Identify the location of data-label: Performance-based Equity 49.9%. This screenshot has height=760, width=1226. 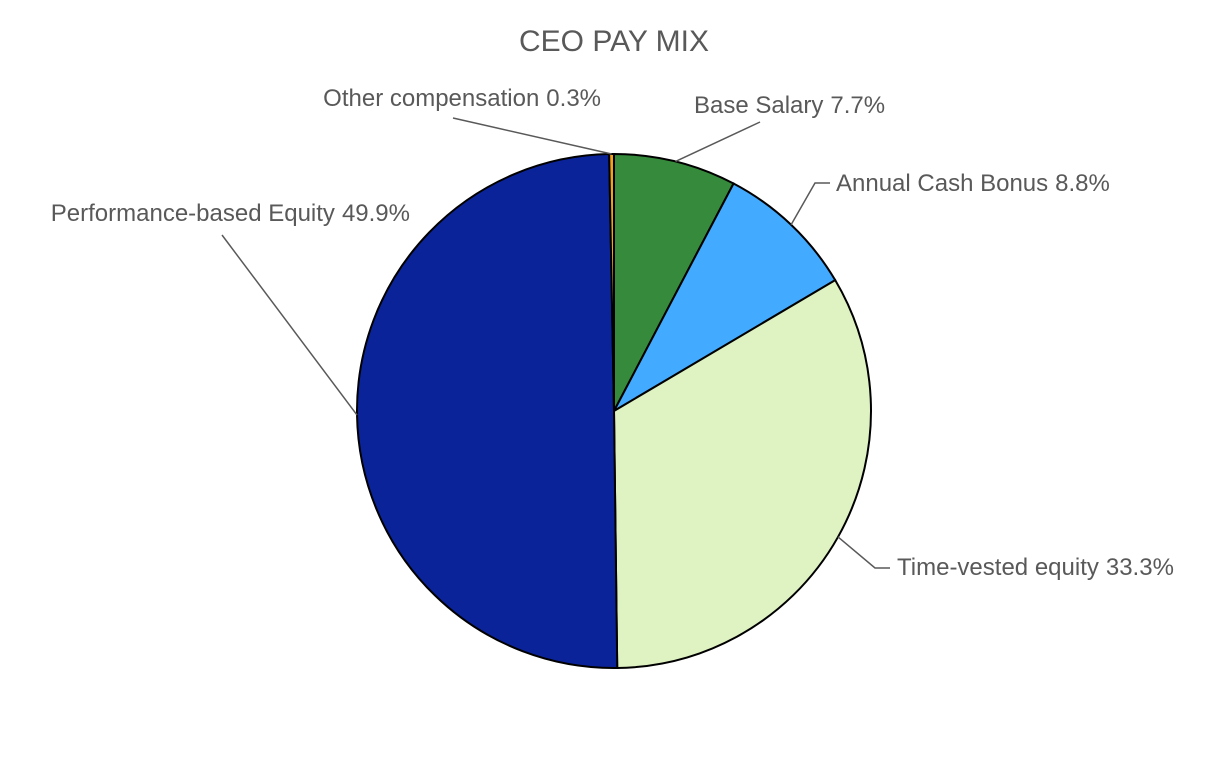
(230, 213).